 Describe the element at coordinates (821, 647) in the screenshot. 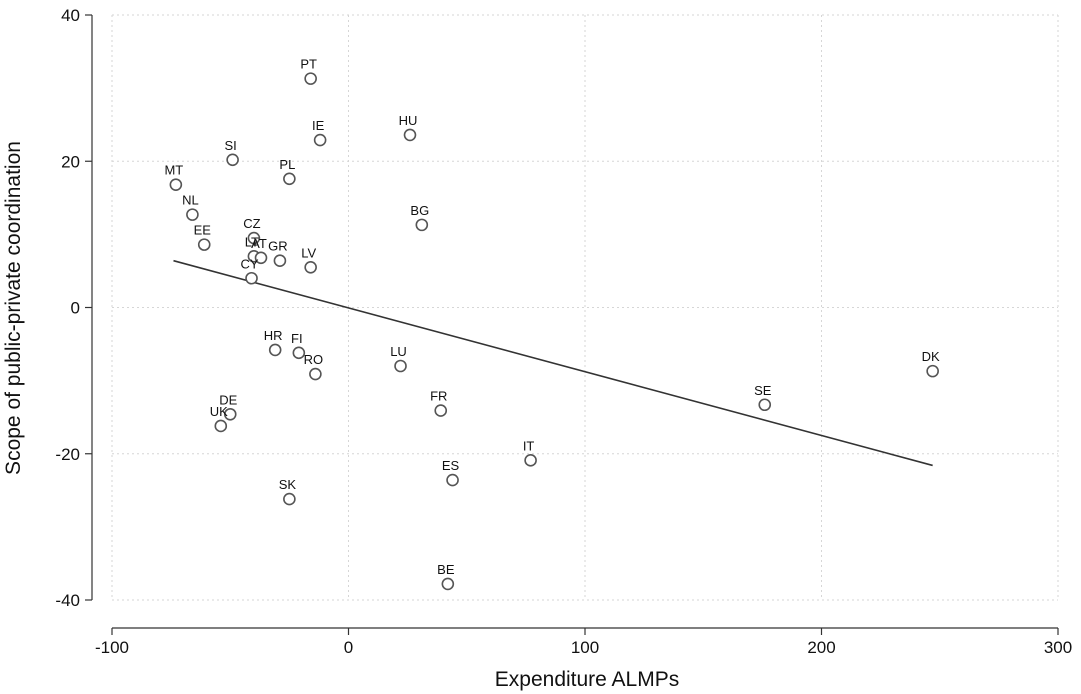

I see `x-tick-label: 200` at that location.